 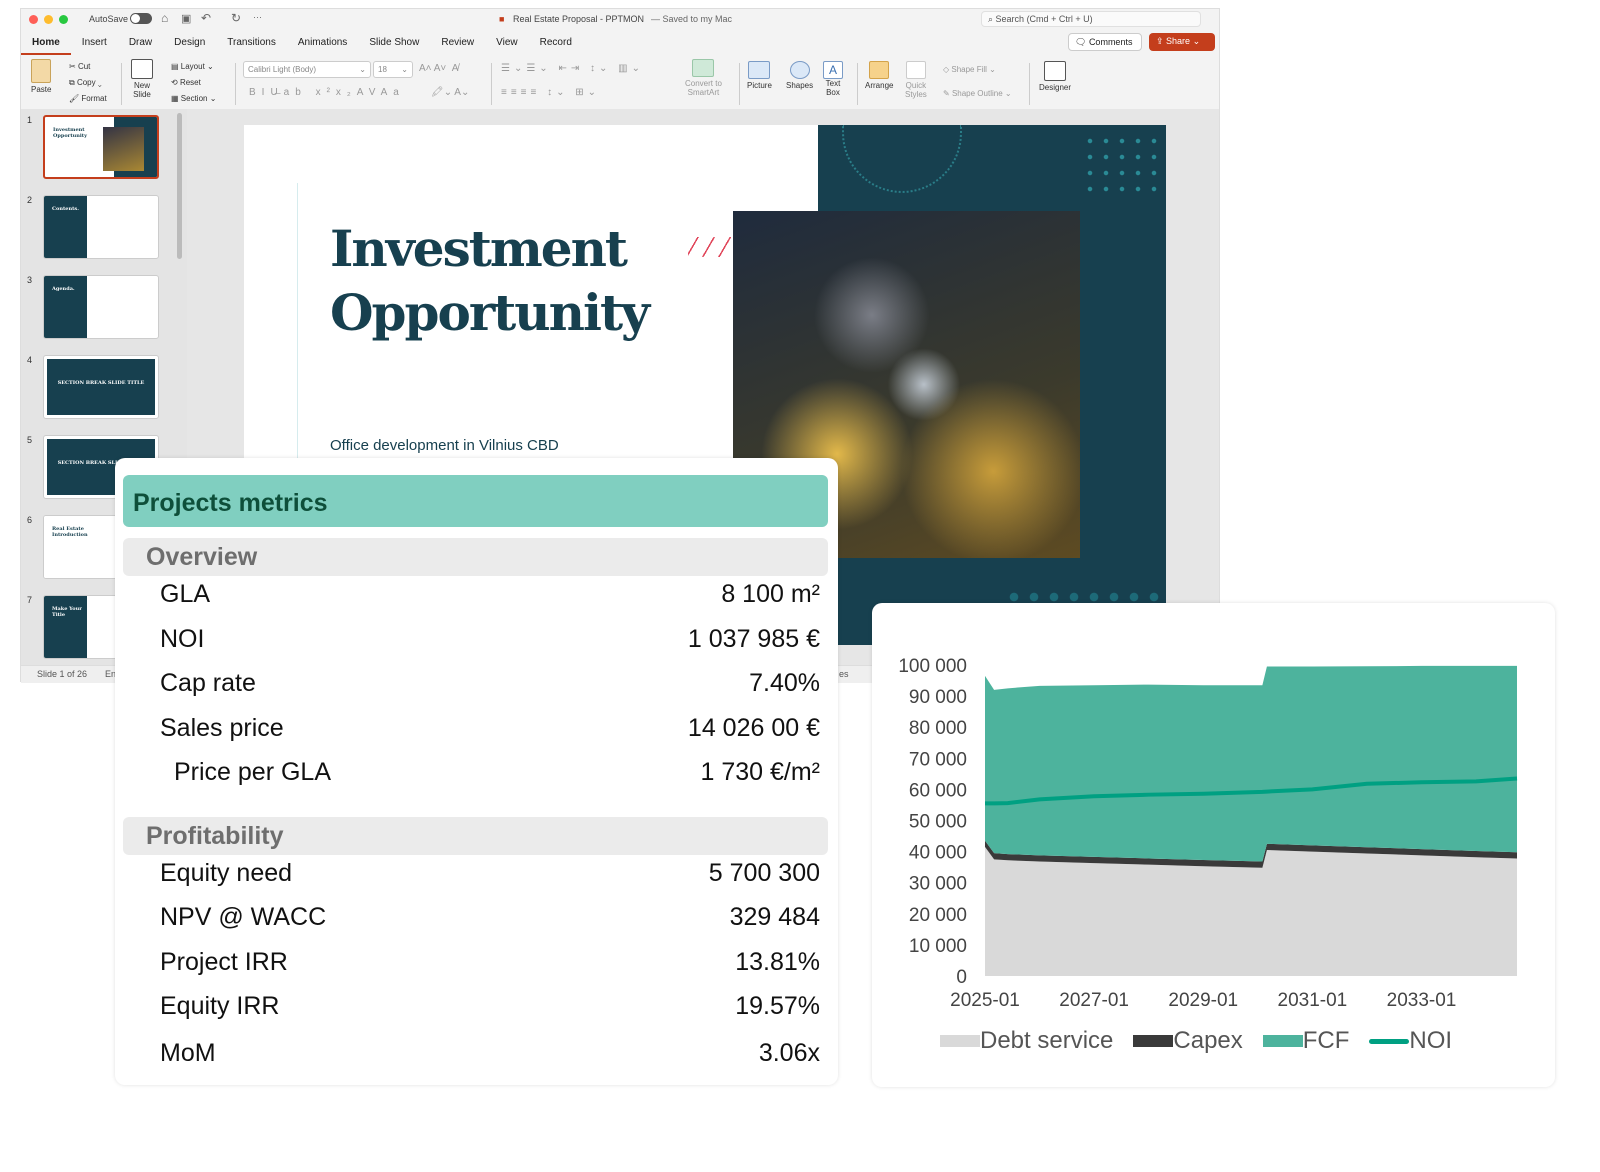 I want to click on comments-button: 🗨 Comments, so click(x=1105, y=42).